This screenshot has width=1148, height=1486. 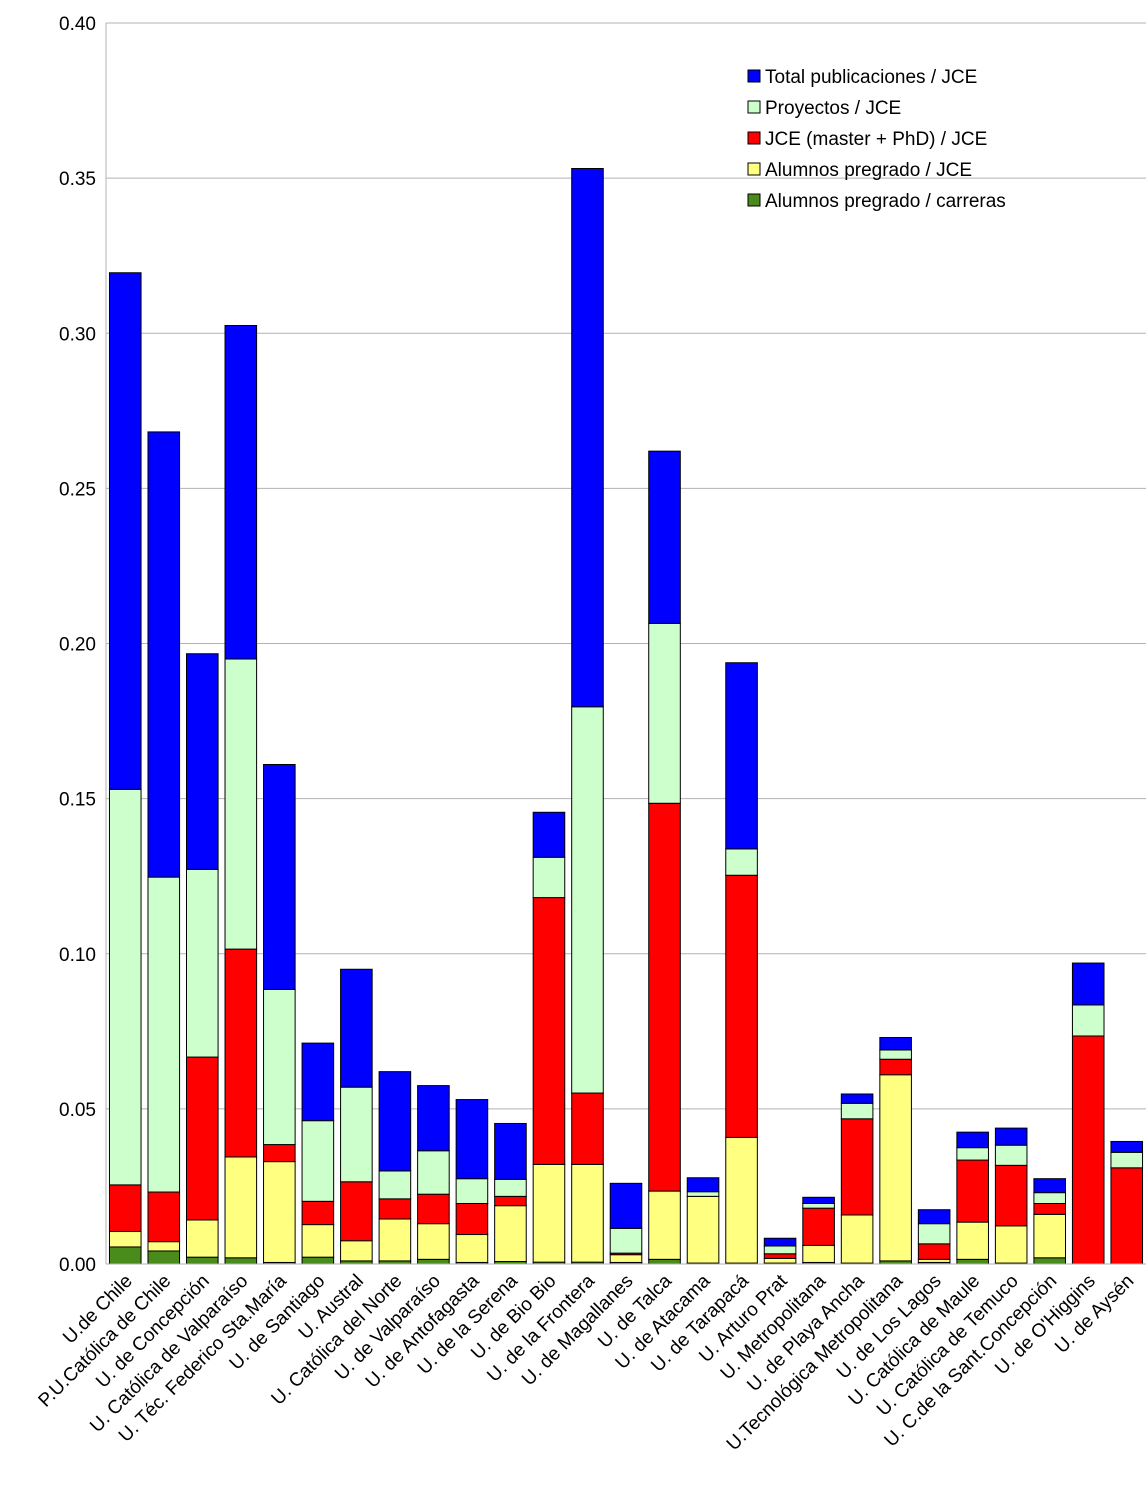 What do you see at coordinates (77, 800) in the screenshot?
I see `y-tick-label: 0.15` at bounding box center [77, 800].